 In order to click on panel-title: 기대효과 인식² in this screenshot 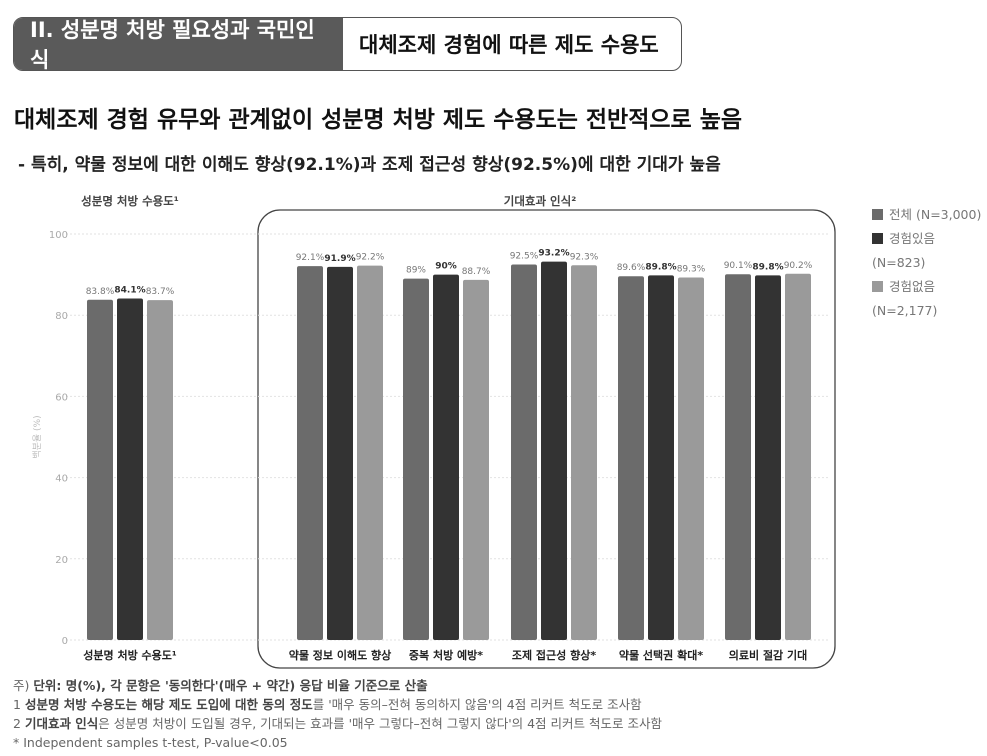, I will do `click(540, 201)`.